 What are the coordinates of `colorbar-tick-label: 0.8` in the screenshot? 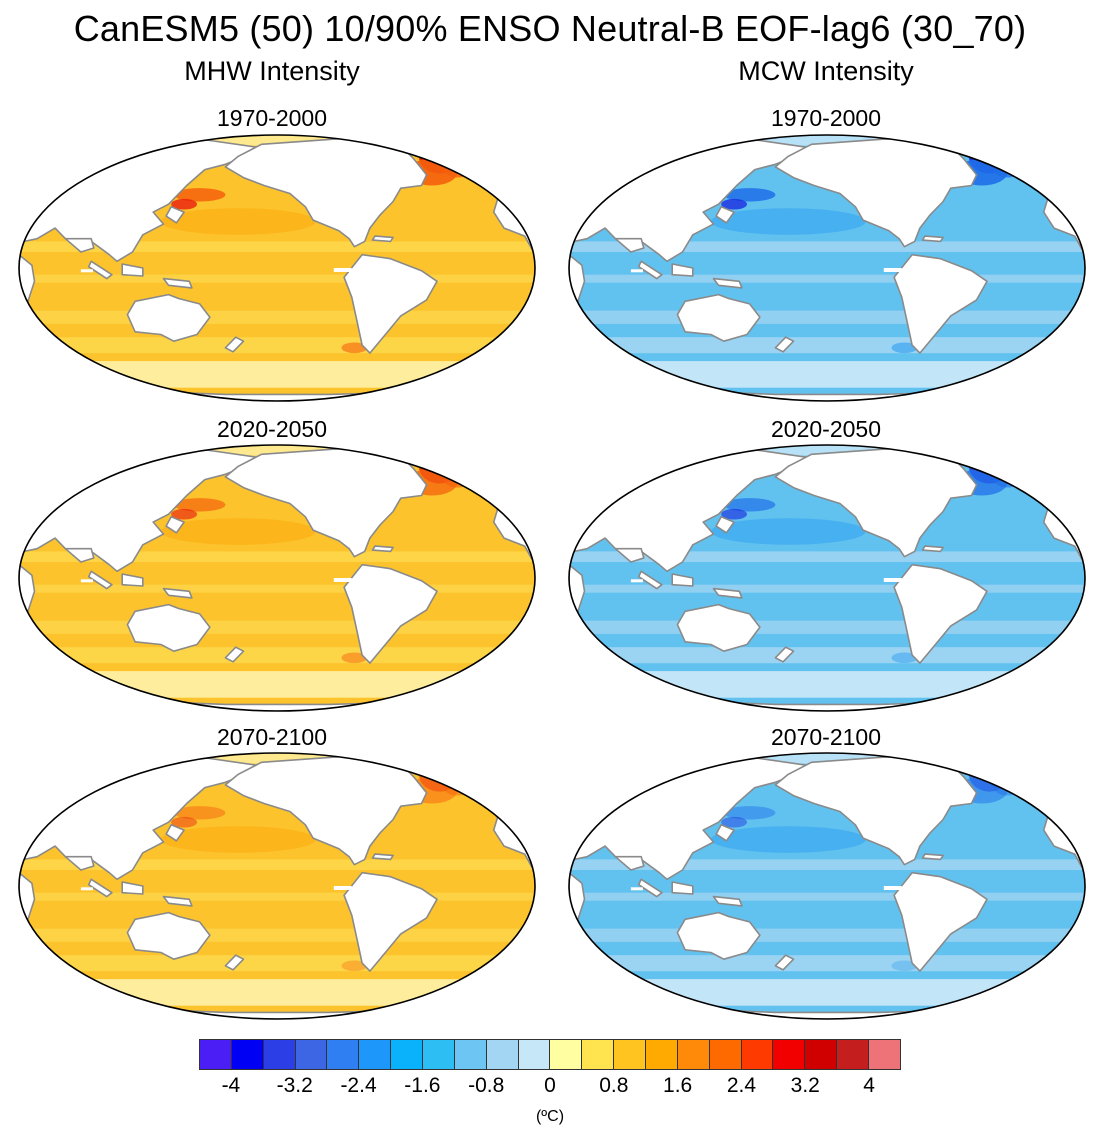 It's located at (614, 1085).